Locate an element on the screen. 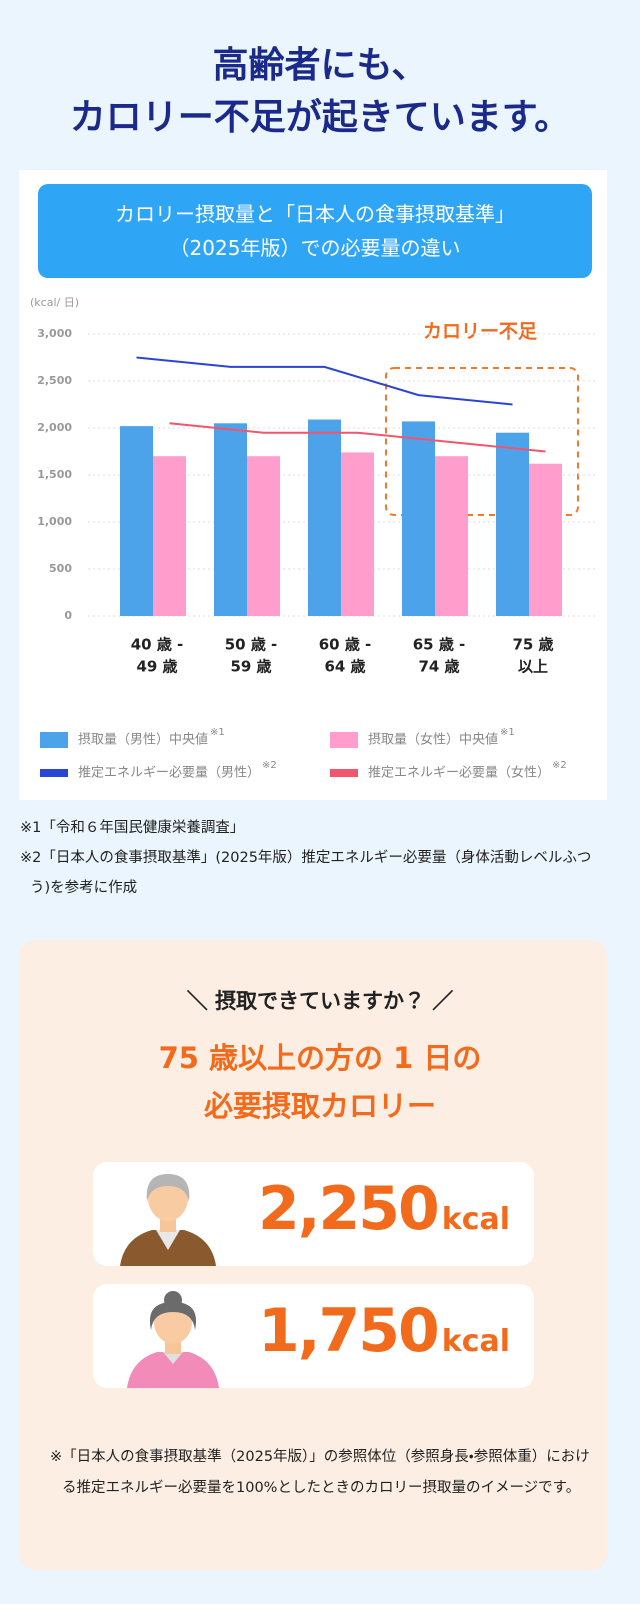 The image size is (640, 1604). amount: 2,250 is located at coordinates (349, 1209).